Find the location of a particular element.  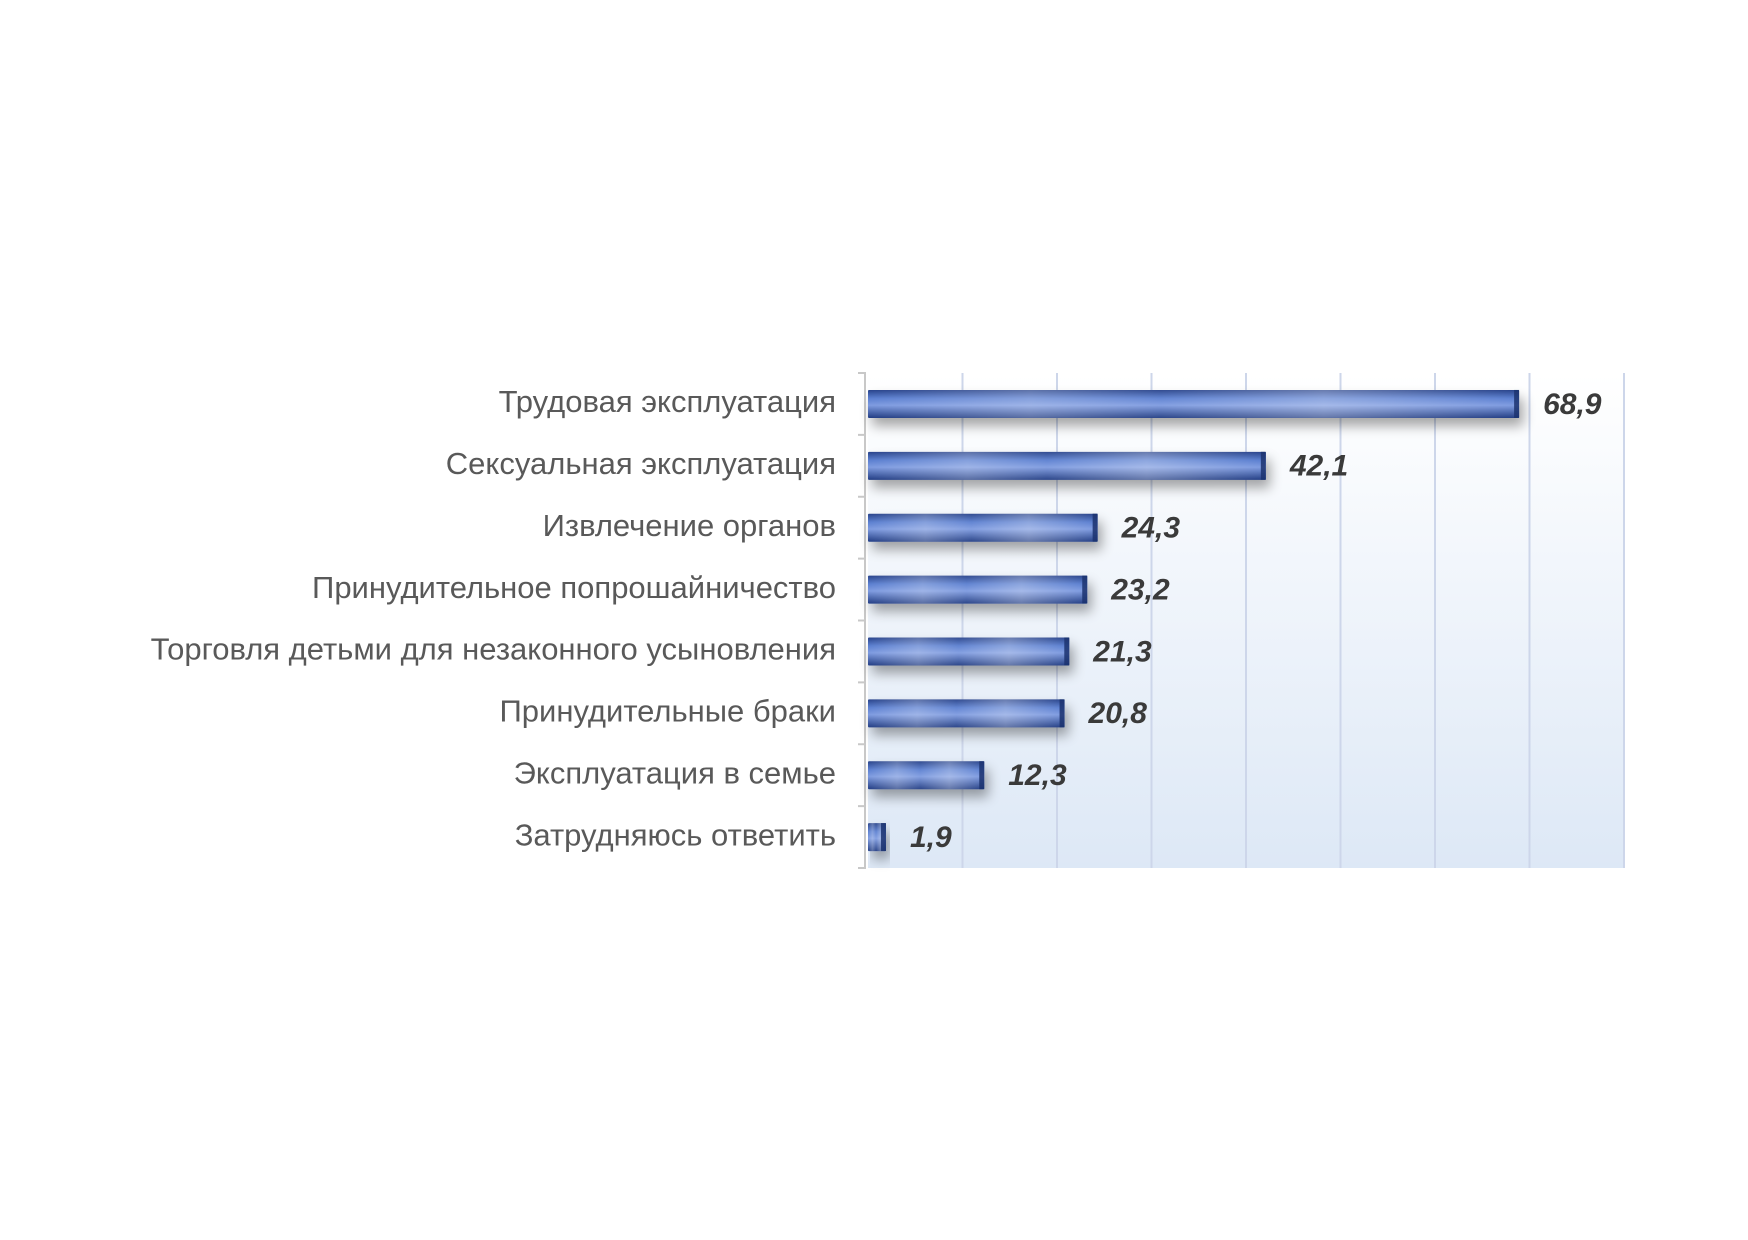

category-label: Сексуальная эксплуатация is located at coordinates (641, 463).